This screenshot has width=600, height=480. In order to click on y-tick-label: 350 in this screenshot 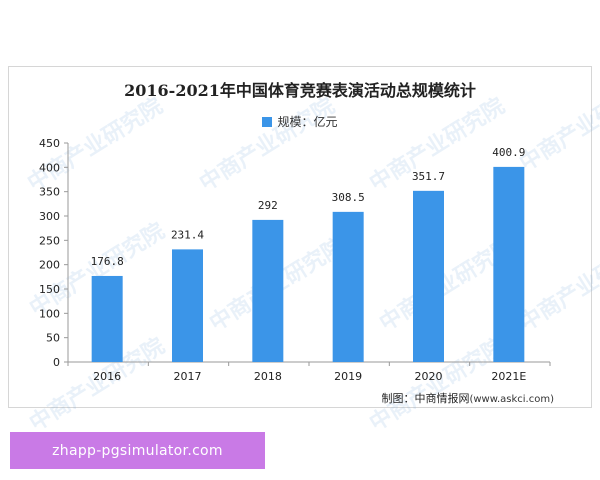, I will do `click(49, 192)`.